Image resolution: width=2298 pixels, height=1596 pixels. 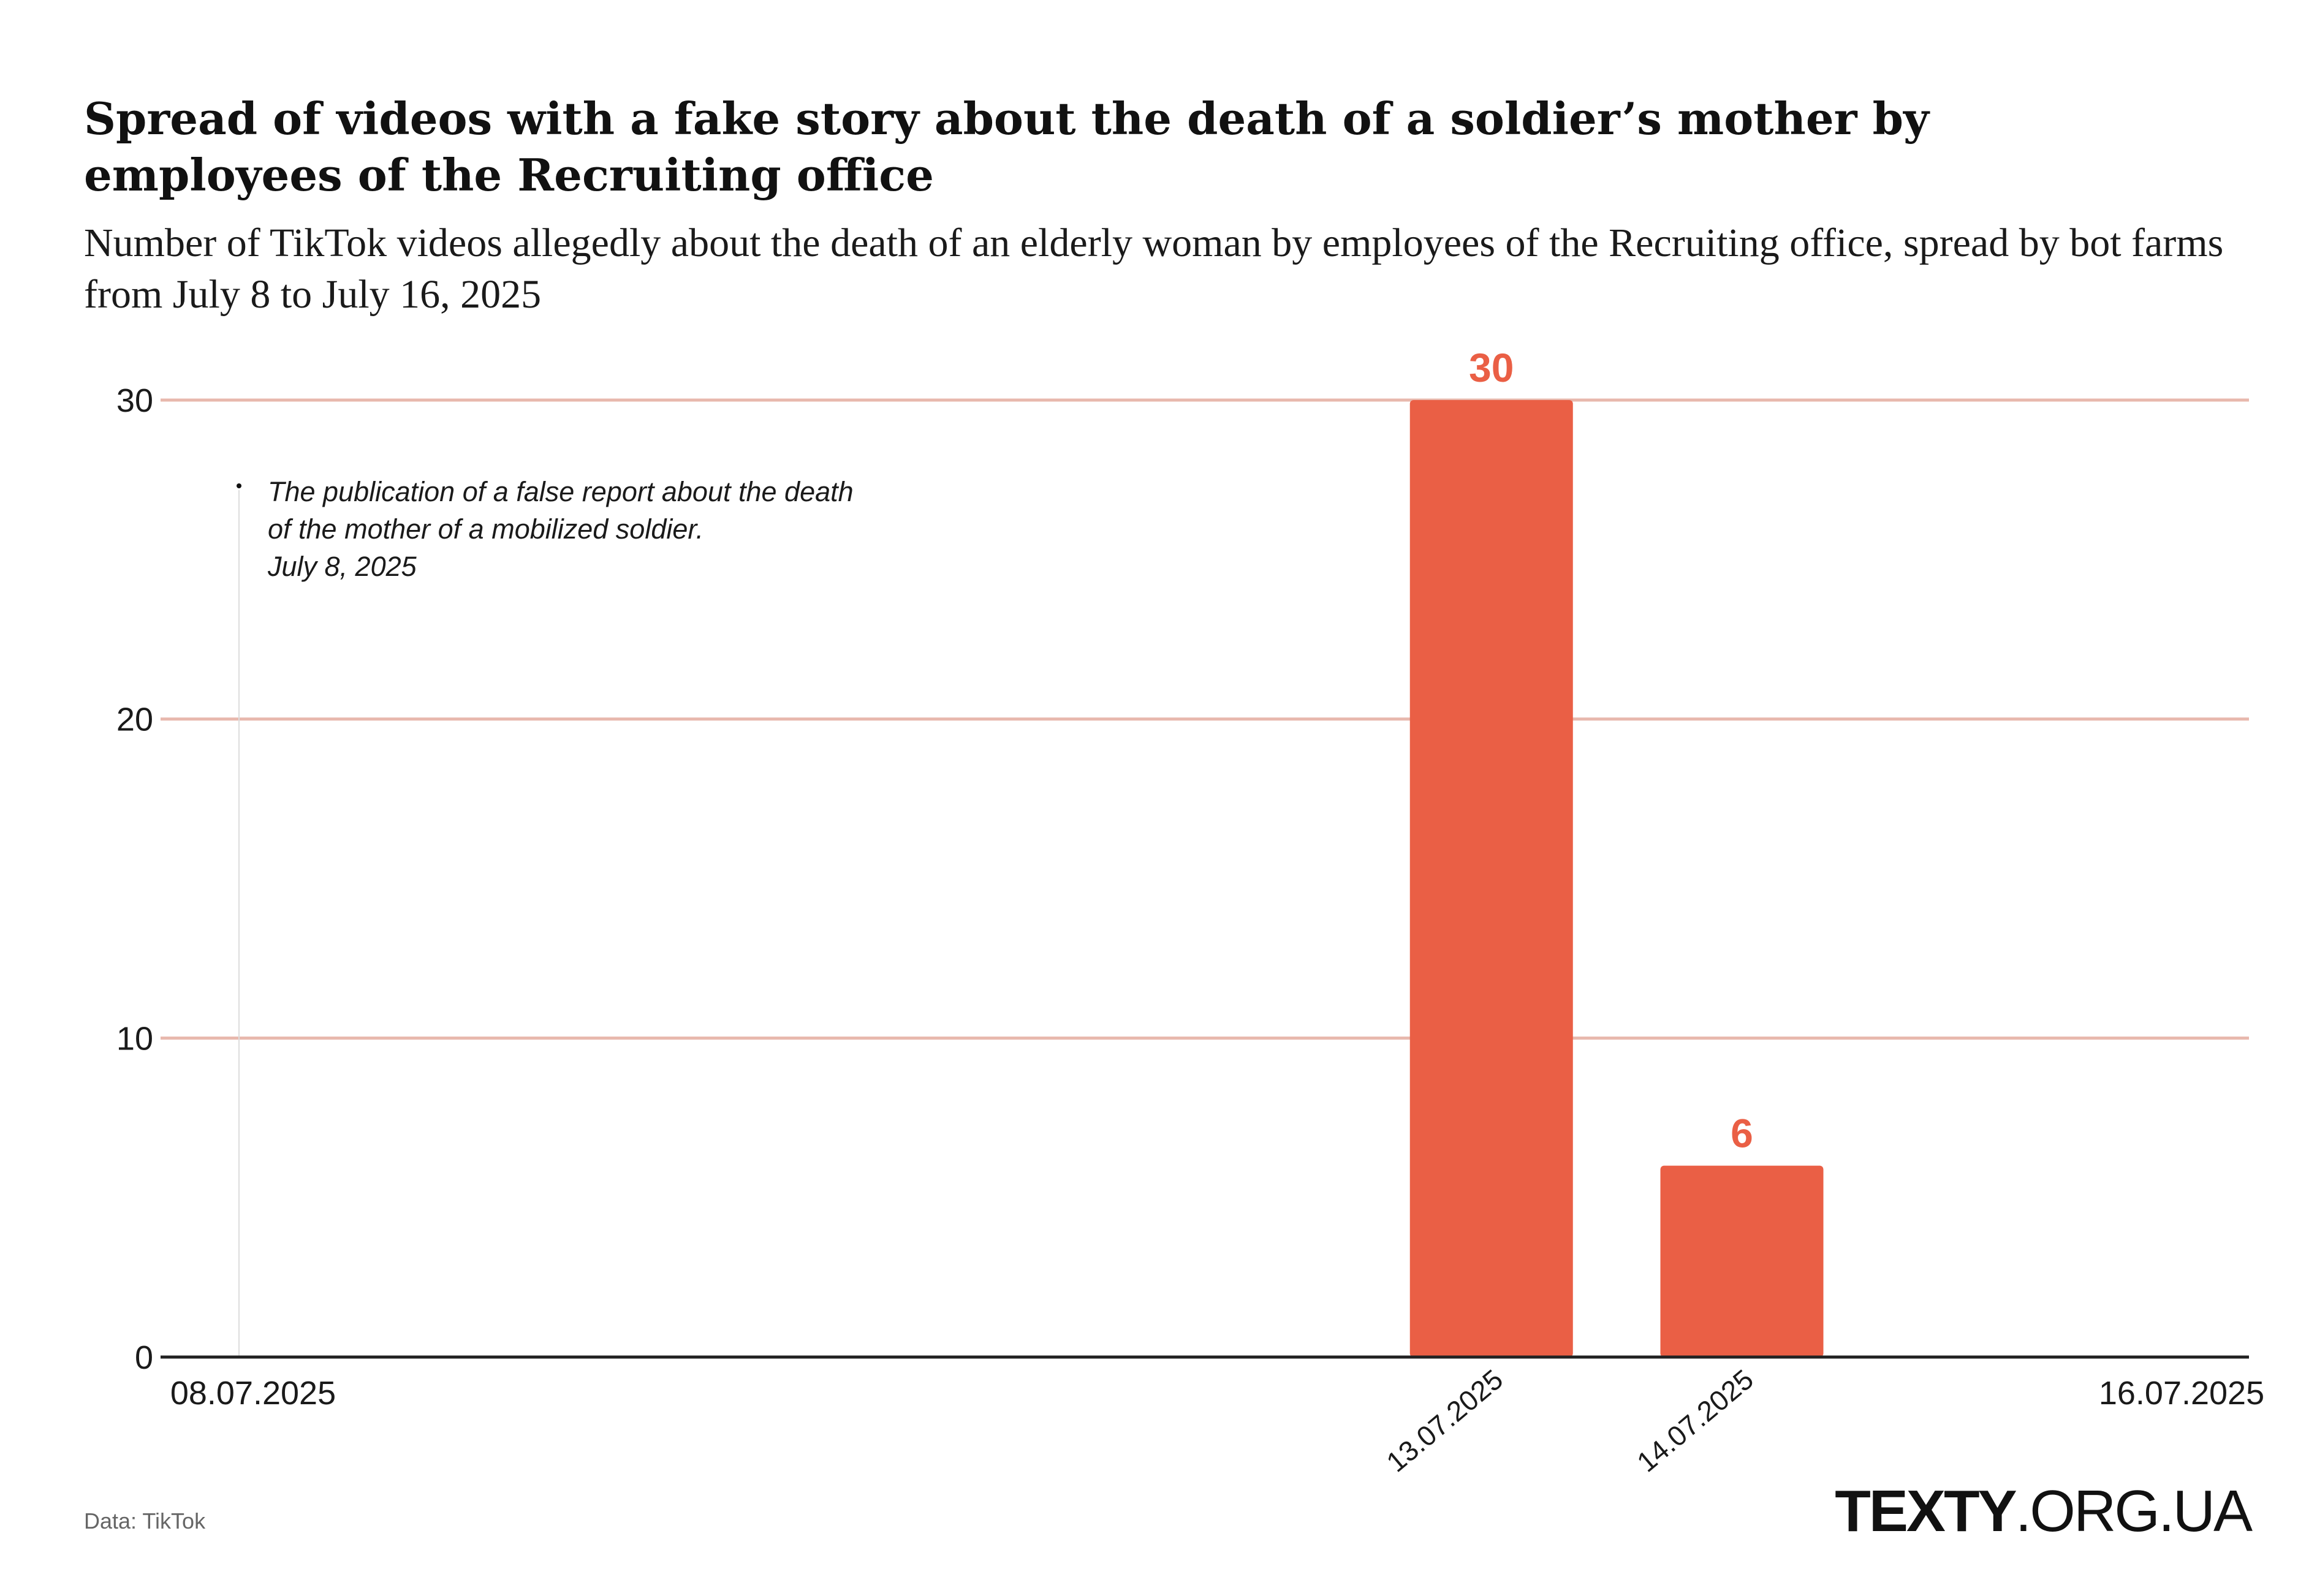 What do you see at coordinates (1926, 1511) in the screenshot?
I see `brand-logo-bold: TEXTY` at bounding box center [1926, 1511].